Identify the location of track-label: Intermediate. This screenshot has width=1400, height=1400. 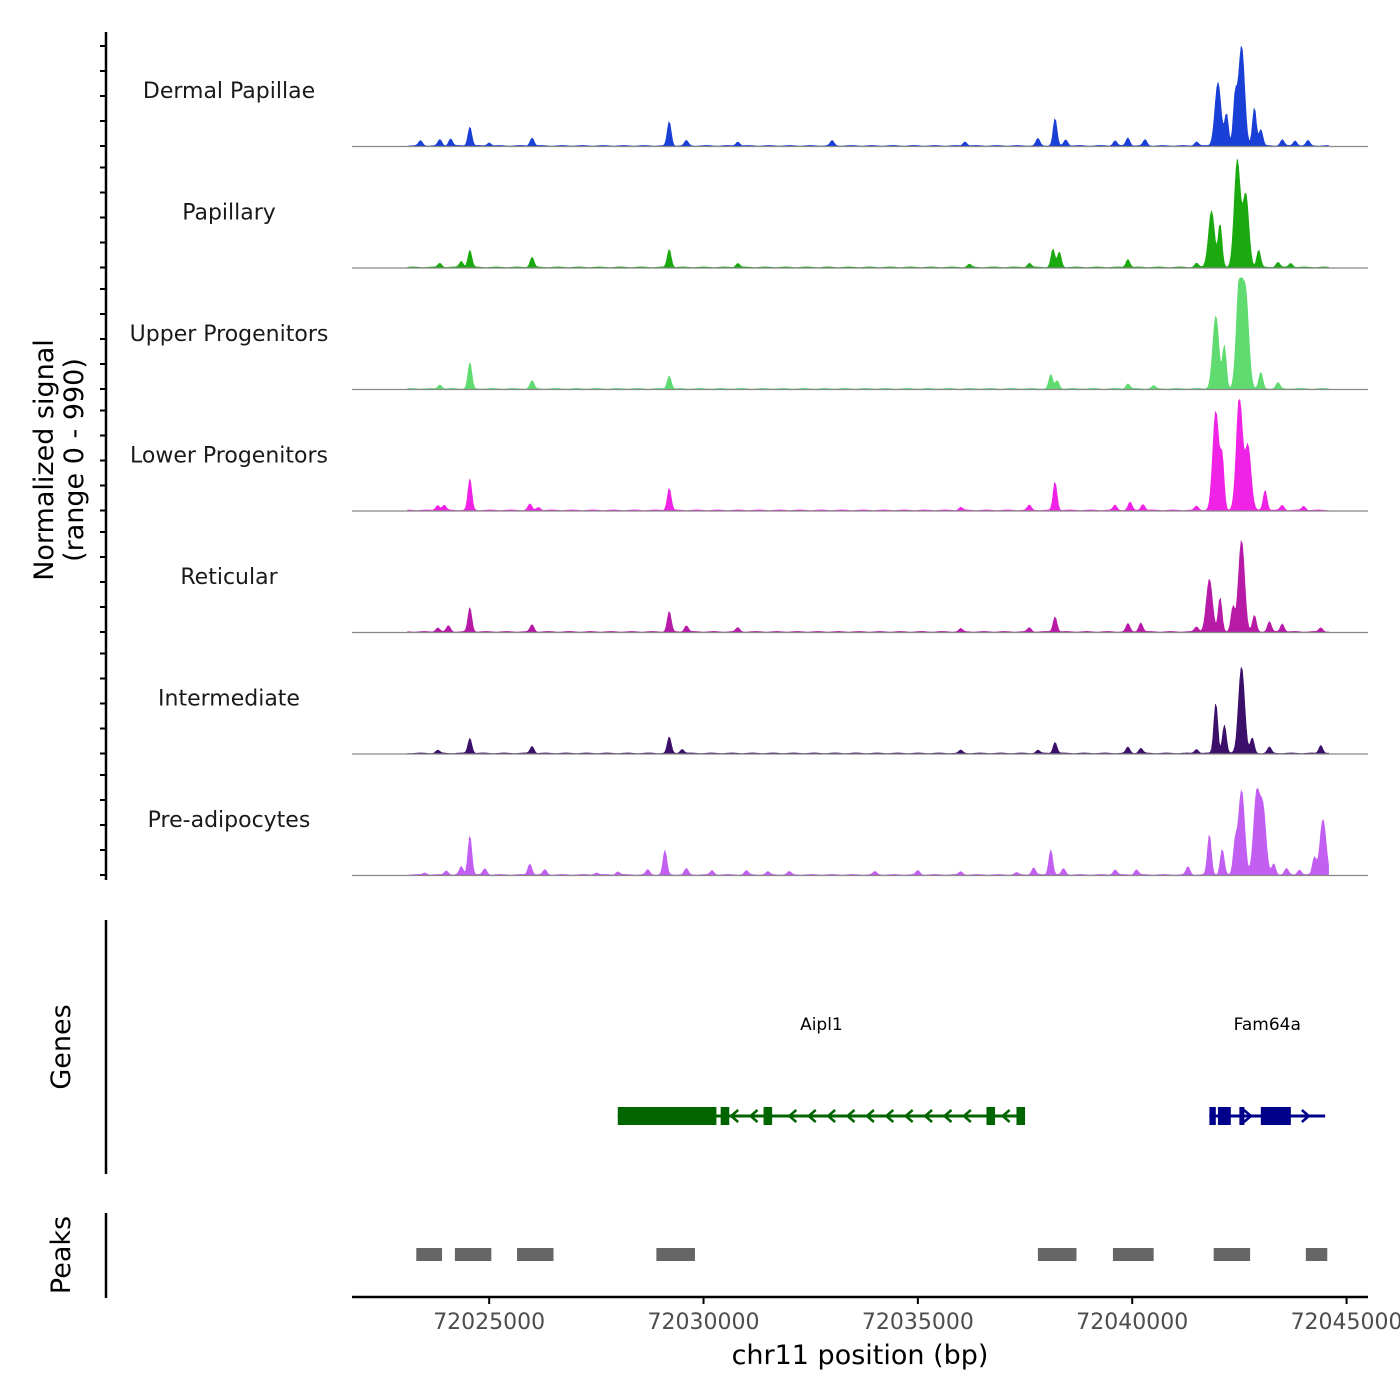
(229, 699).